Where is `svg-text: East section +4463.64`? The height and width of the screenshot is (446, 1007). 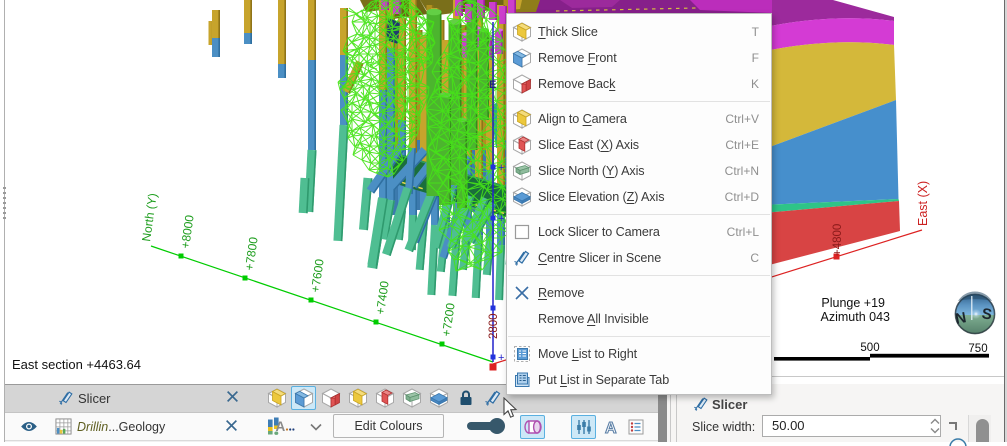 svg-text: East section +4463.64 is located at coordinates (76, 364).